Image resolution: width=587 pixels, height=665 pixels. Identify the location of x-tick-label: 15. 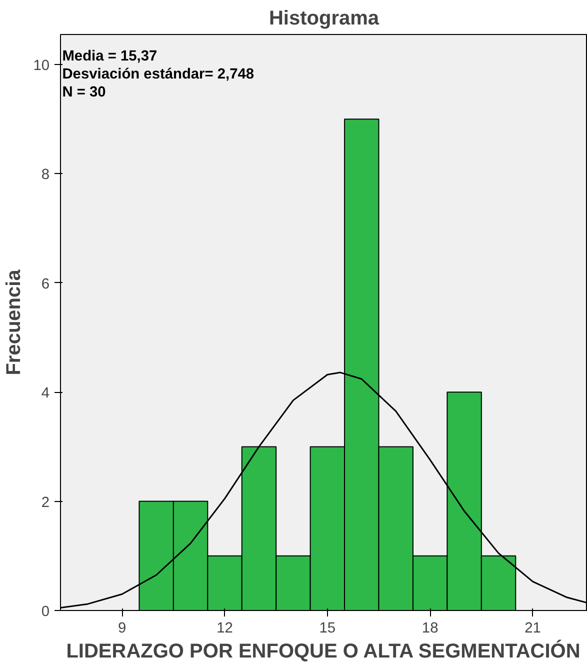
(327, 628).